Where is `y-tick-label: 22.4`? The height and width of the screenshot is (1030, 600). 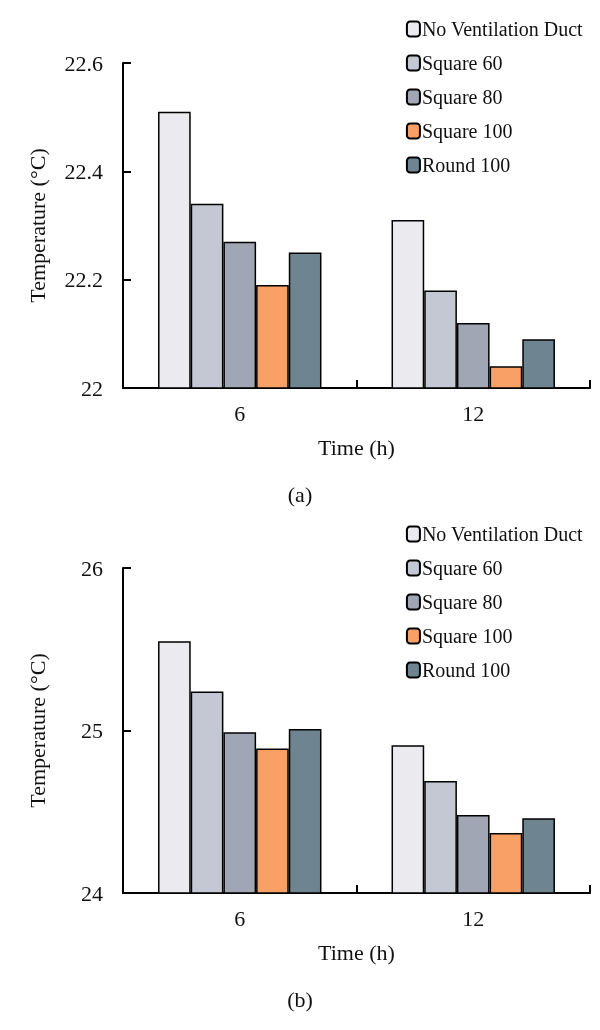 y-tick-label: 22.4 is located at coordinates (83, 171).